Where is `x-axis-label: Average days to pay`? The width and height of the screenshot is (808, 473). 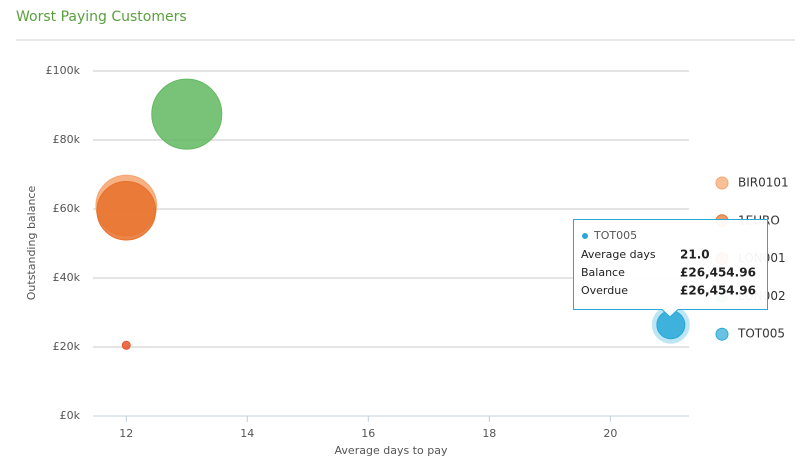
x-axis-label: Average days to pay is located at coordinates (391, 450).